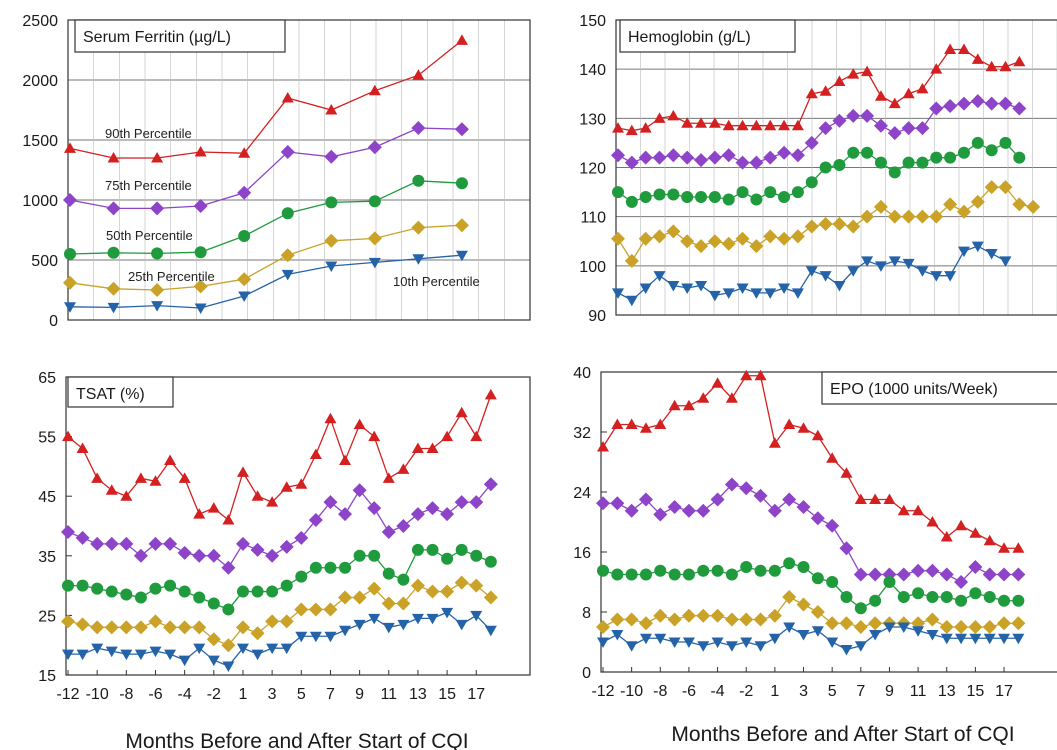 The image size is (1057, 750). Describe the element at coordinates (689, 691) in the screenshot. I see `x-tick-label: -6` at that location.